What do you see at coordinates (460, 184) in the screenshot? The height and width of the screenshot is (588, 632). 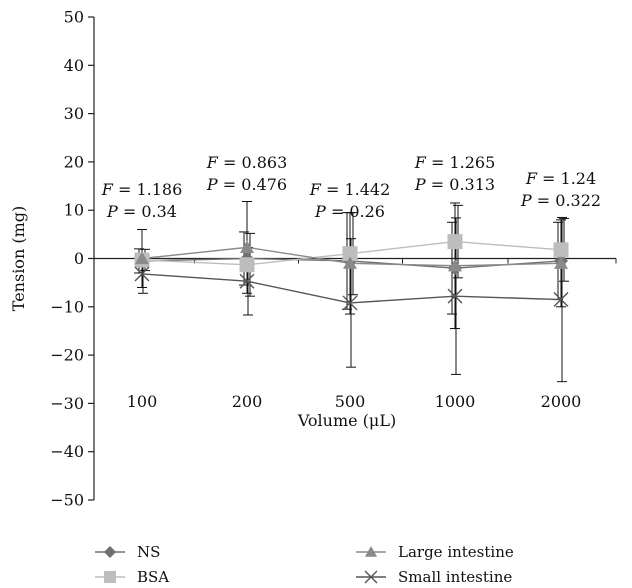 I see `p-value: = 0.313` at bounding box center [460, 184].